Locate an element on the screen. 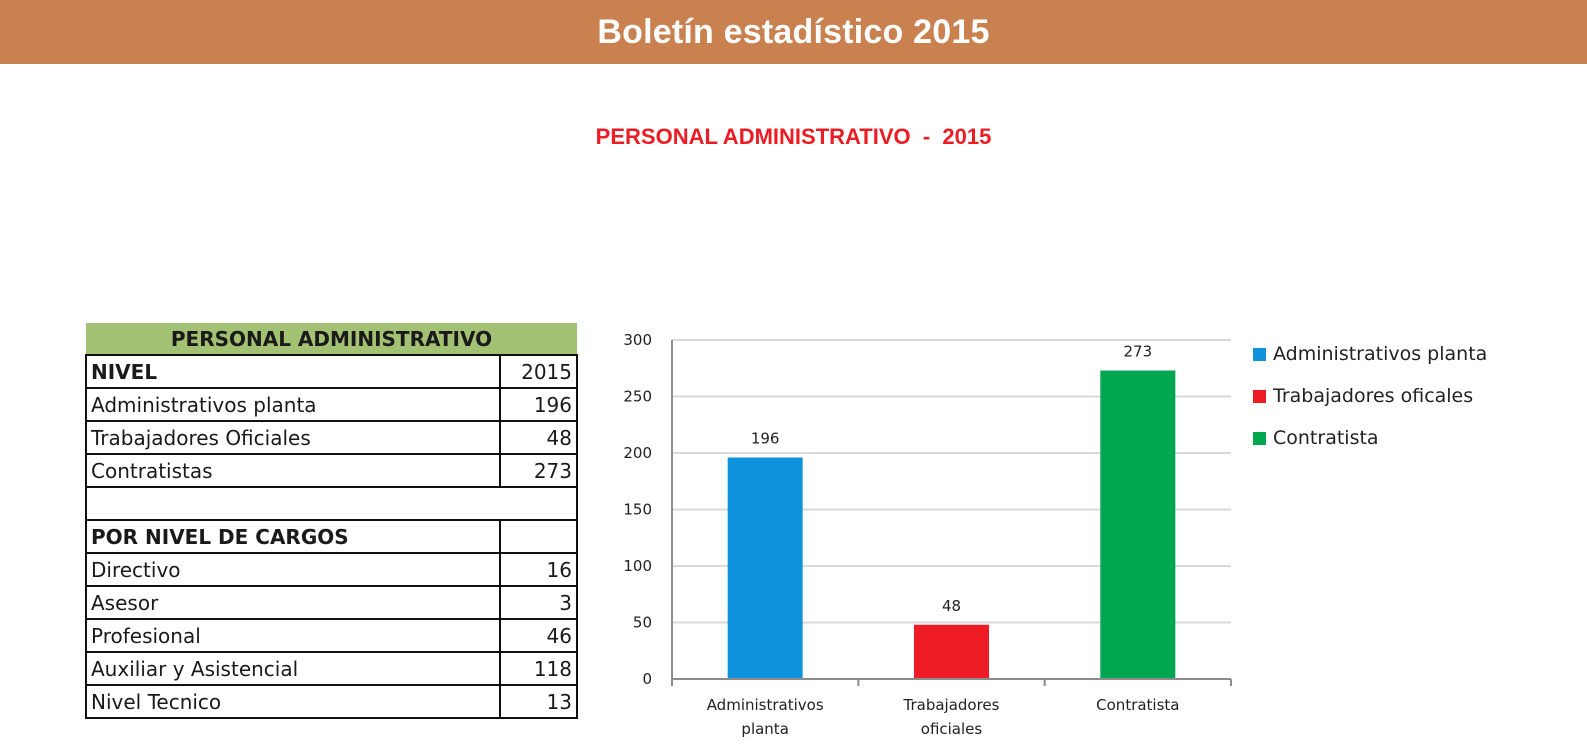 Image resolution: width=1587 pixels, height=748 pixels. table-row-value: 273 is located at coordinates (538, 470).